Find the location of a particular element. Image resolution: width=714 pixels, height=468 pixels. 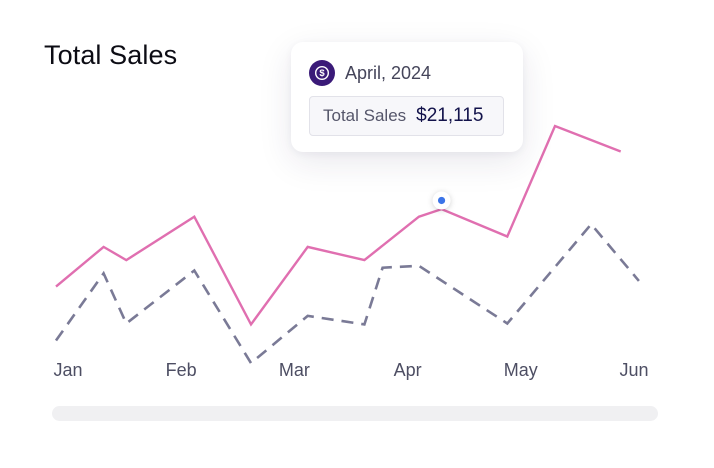

x-axis-ticks: Jan Feb Mar Apr May Jun is located at coordinates (350, 370).